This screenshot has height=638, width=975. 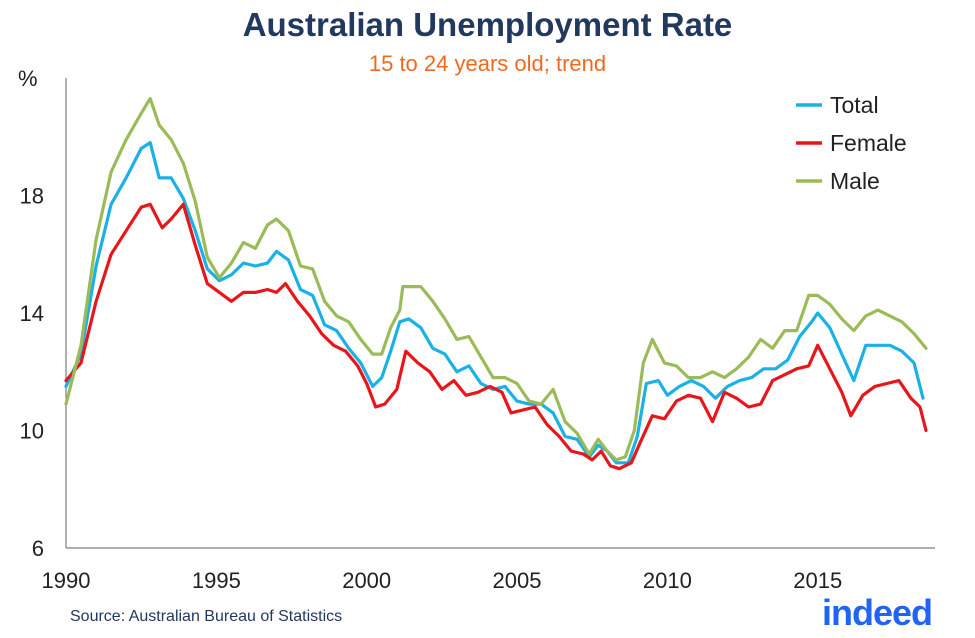 I want to click on chart-legend: Total Female Male, so click(x=851, y=143).